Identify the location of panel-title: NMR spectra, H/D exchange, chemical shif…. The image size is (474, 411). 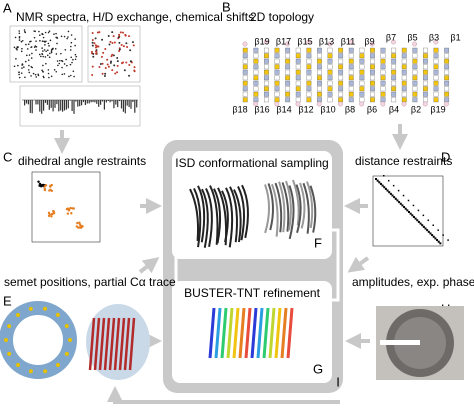
(135, 17).